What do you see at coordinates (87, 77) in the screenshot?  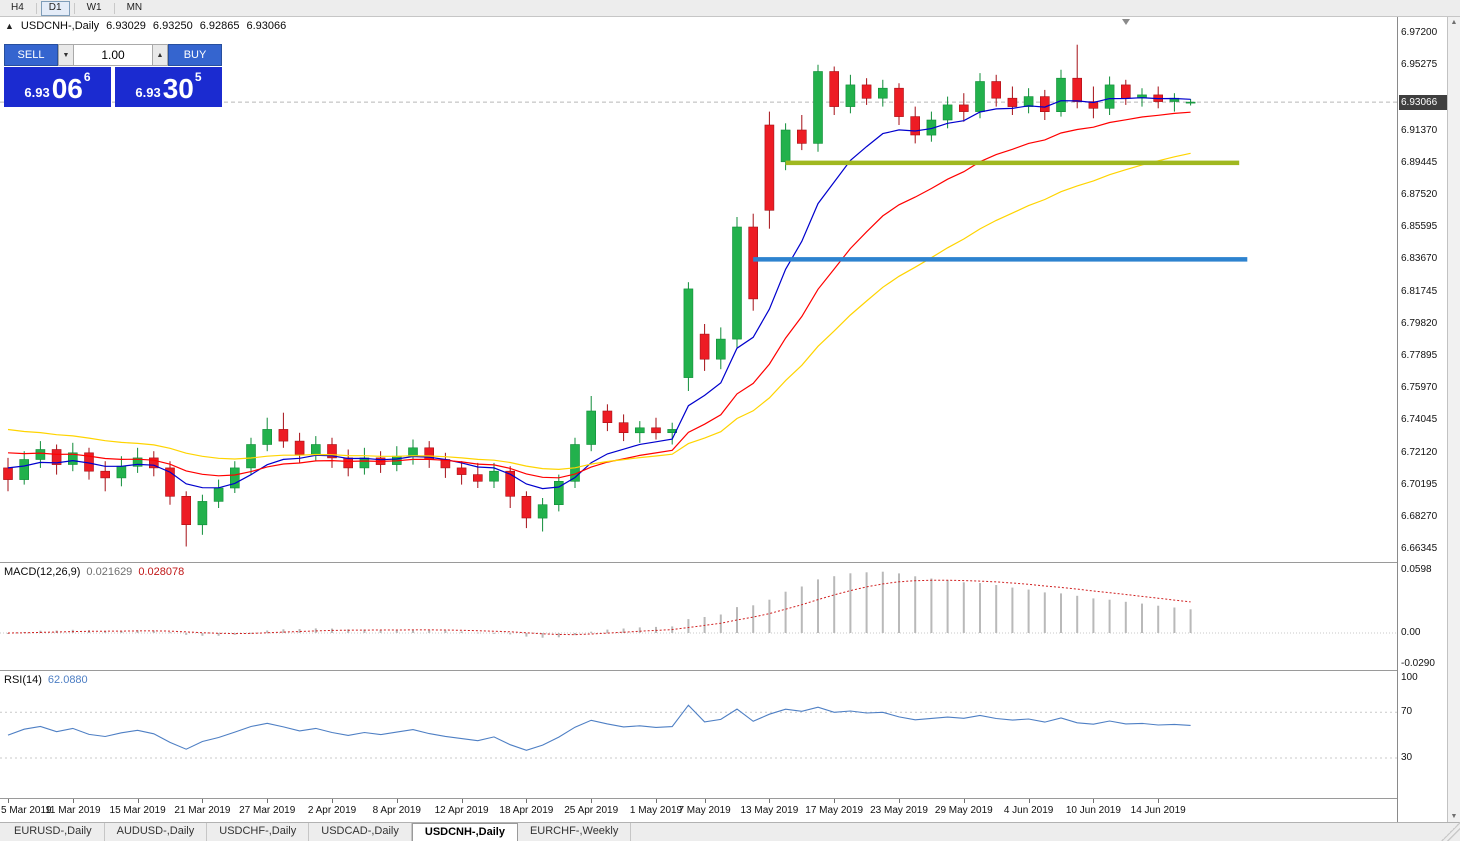 I see `sell-price-point: 6` at bounding box center [87, 77].